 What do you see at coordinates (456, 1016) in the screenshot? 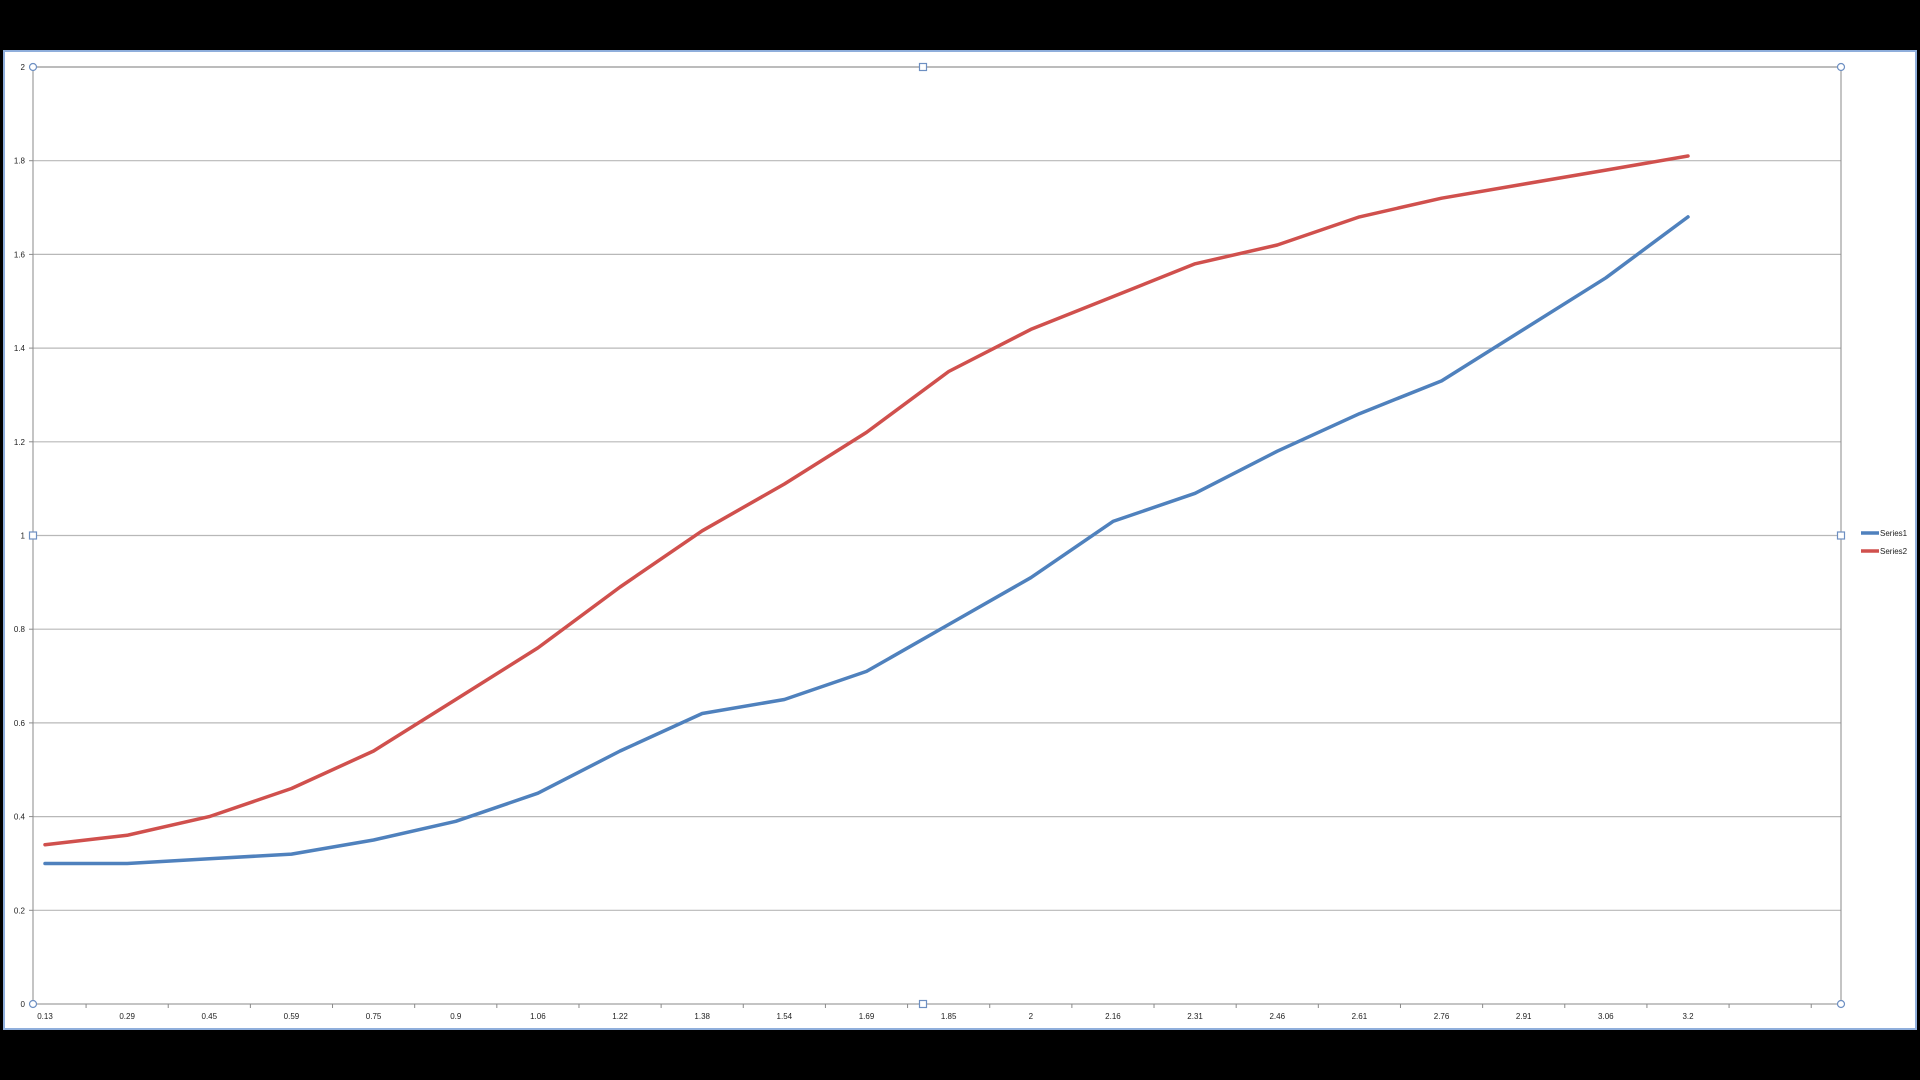
I see `x-tick-label: 0.9` at bounding box center [456, 1016].